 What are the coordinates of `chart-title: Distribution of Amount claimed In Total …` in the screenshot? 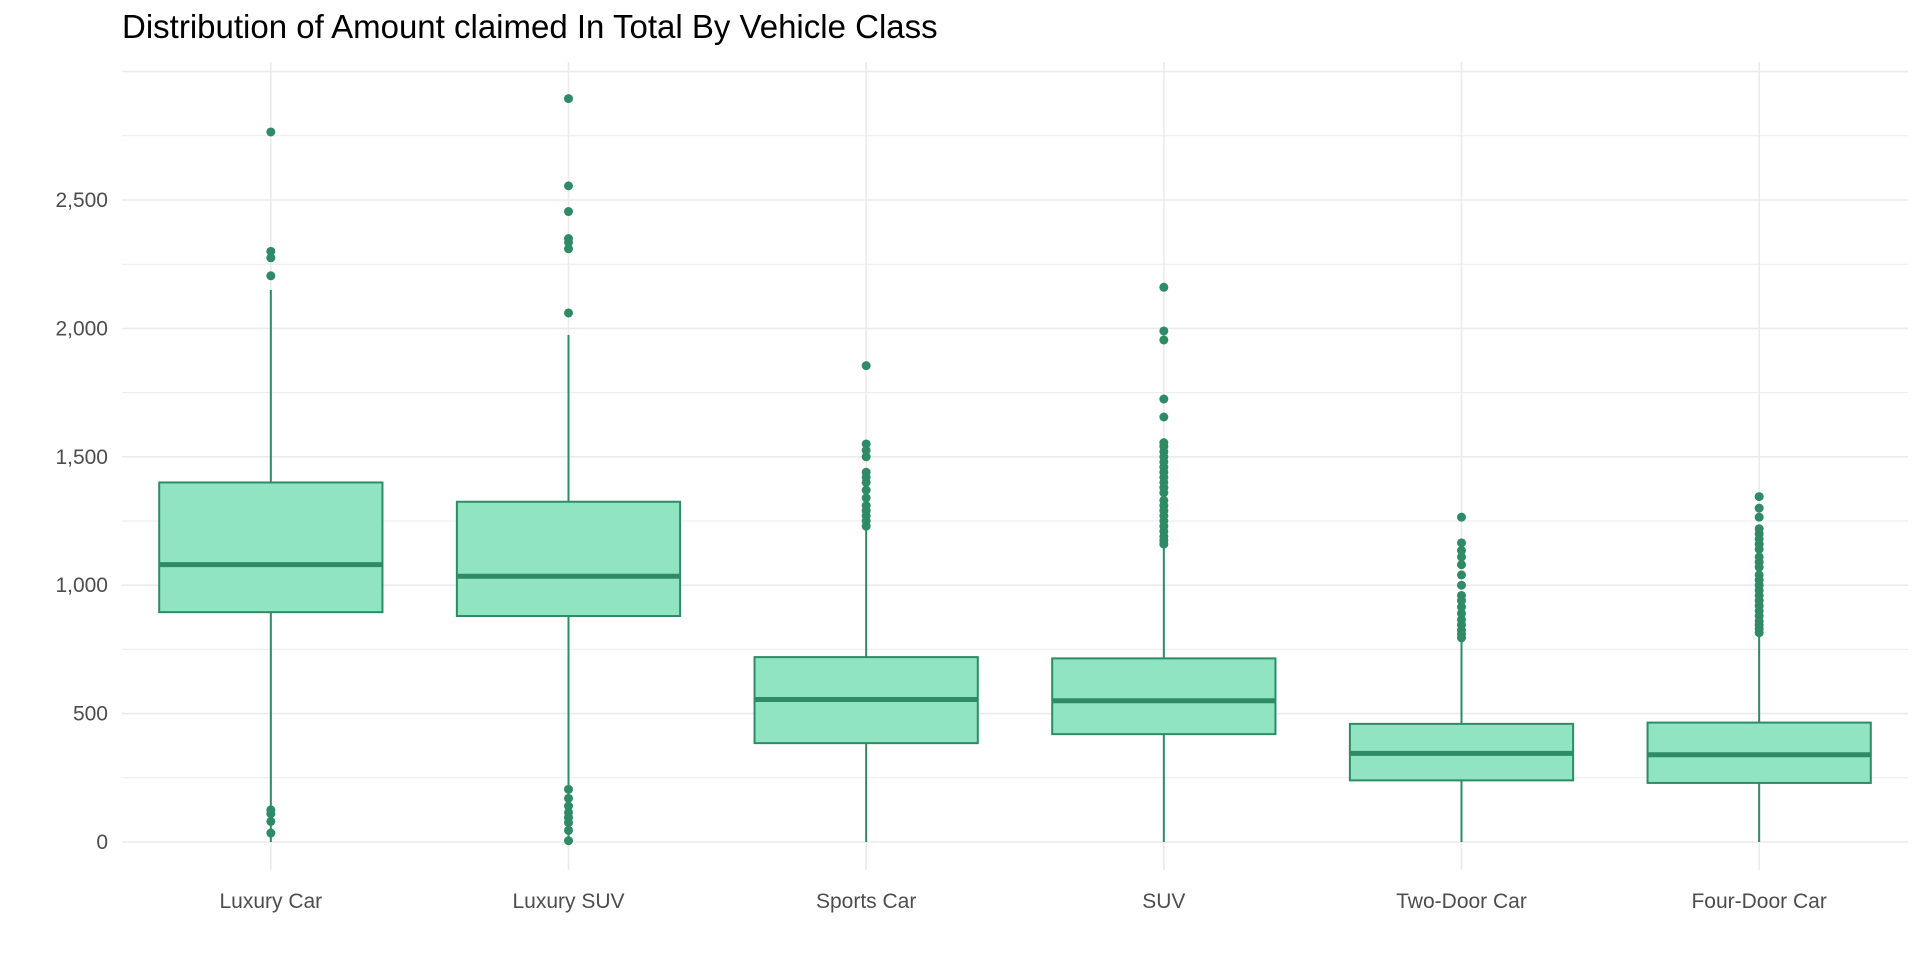 It's located at (530, 26).